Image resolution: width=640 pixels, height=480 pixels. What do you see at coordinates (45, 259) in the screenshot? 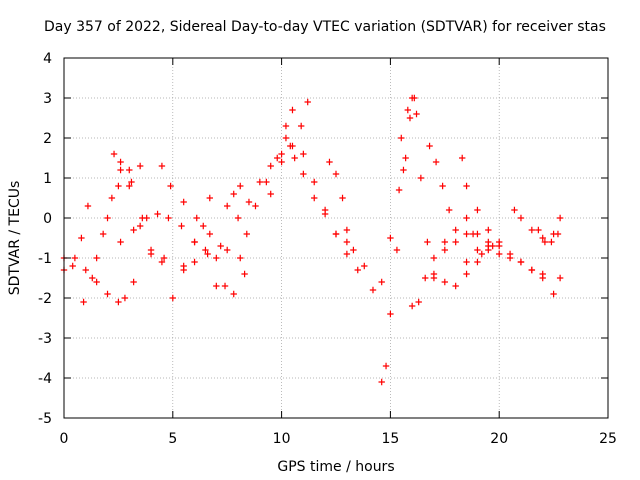
I see `y-tick-label: -1` at bounding box center [45, 259].